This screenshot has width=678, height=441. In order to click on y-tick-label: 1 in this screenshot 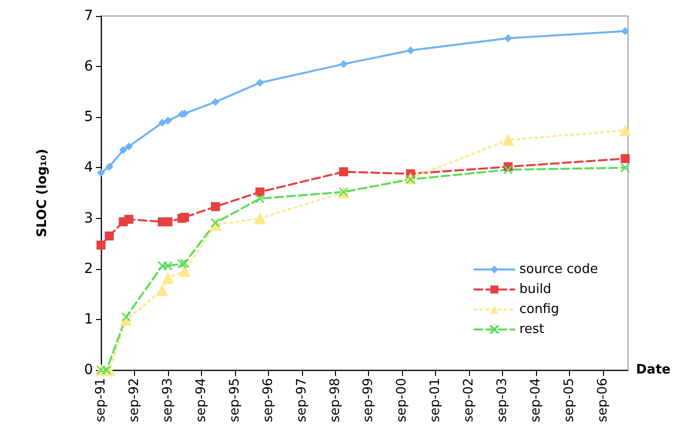, I will do `click(88, 319)`.